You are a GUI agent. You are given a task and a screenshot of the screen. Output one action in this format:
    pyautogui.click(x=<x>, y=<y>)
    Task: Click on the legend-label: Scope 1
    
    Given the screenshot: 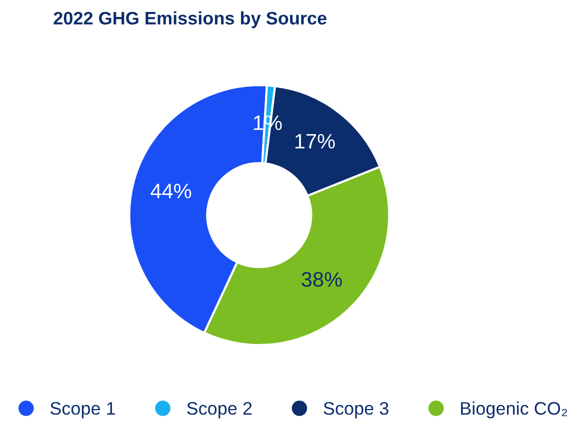 What is the action you would take?
    pyautogui.click(x=82, y=410)
    